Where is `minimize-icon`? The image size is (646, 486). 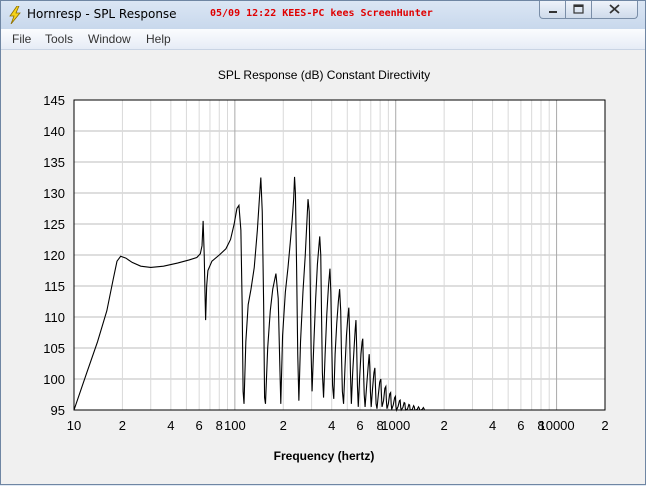
minimize-icon is located at coordinates (553, 12).